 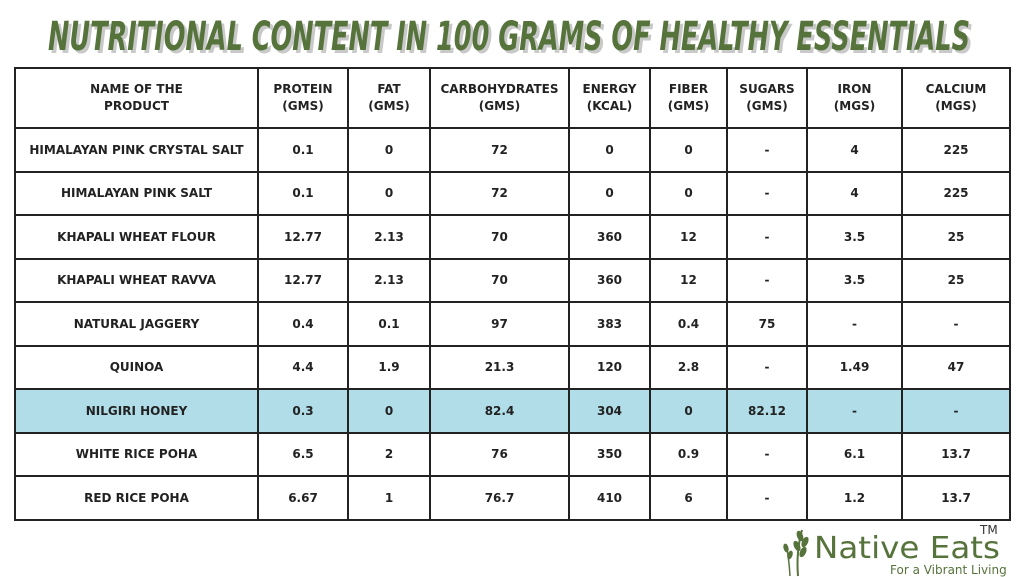 What do you see at coordinates (303, 98) in the screenshot?
I see `column-header: PROTEIN (GMS)` at bounding box center [303, 98].